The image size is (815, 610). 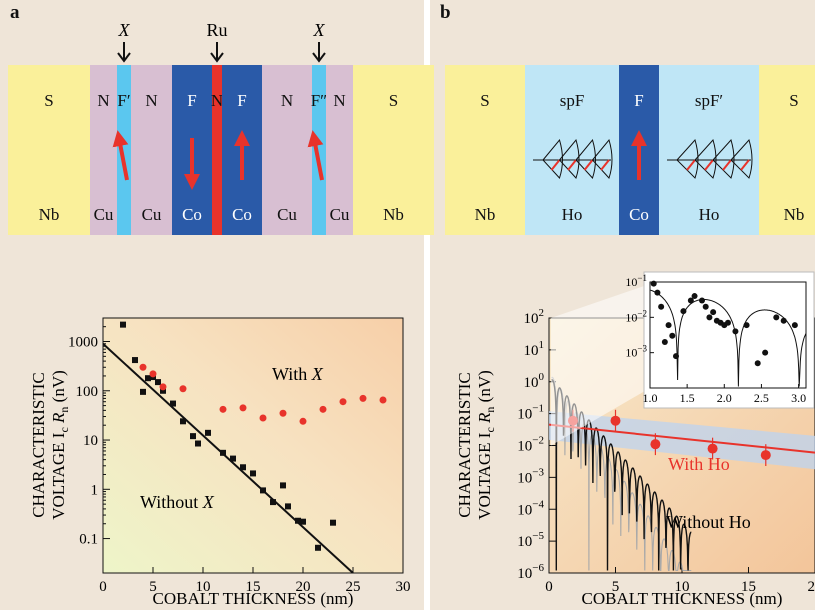 I want to click on chart-b-y-tick-exp: −1, so click(x=538, y=409).